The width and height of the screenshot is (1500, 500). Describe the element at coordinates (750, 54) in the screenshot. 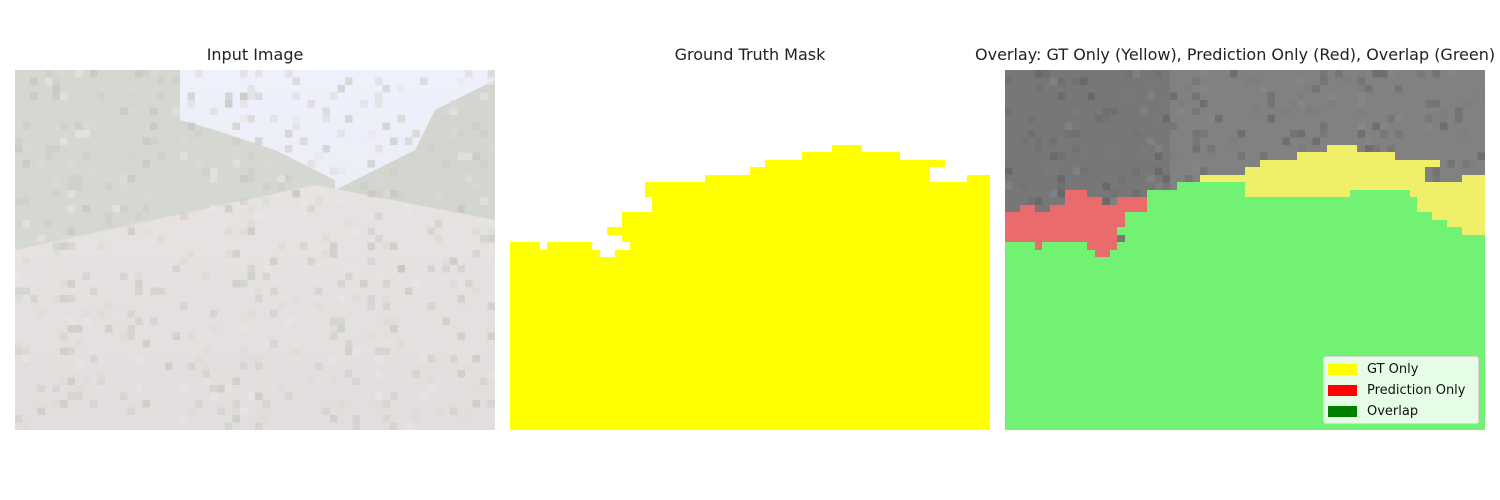

I see `ground-truth-title: Ground Truth Mask` at that location.